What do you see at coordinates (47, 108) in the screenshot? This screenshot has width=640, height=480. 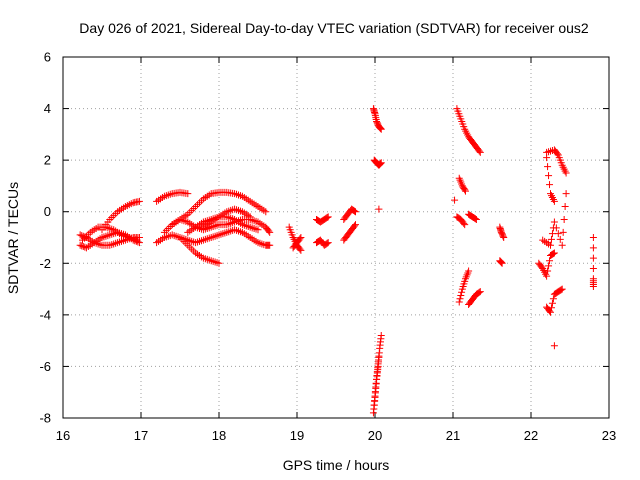 I see `y-tick-label: 4` at bounding box center [47, 108].